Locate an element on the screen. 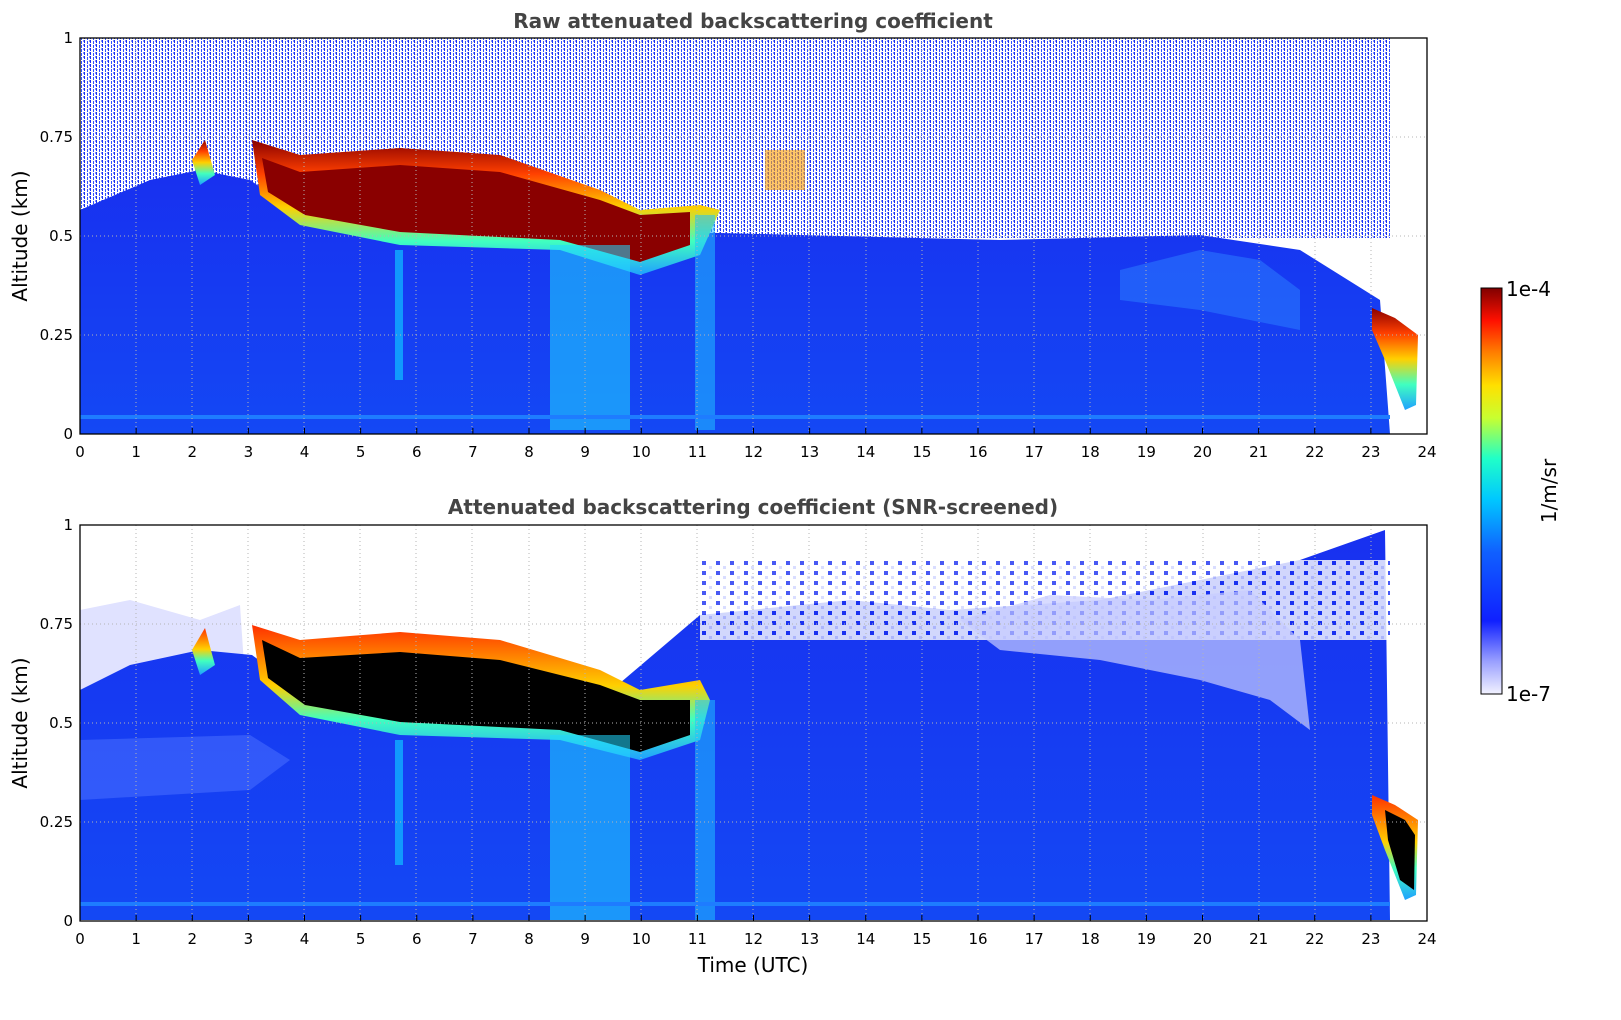  colorbar: 1e-4 1e-7 1/m/sr is located at coordinates (1520, 491).